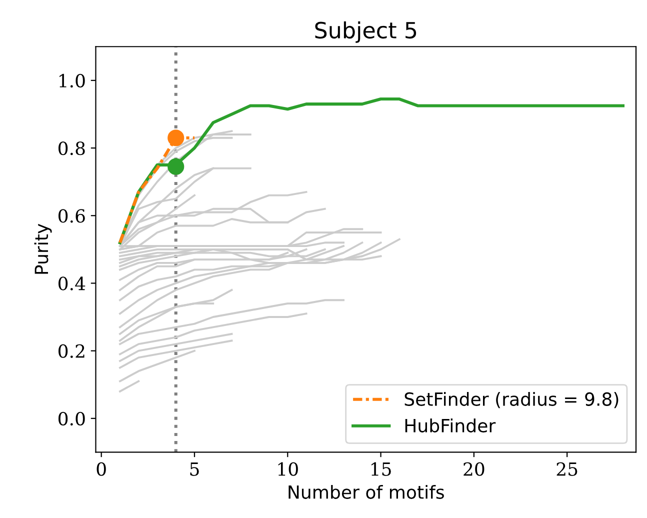 Image resolution: width=647 pixels, height=518 pixels. I want to click on x-tick-label: 15, so click(381, 469).